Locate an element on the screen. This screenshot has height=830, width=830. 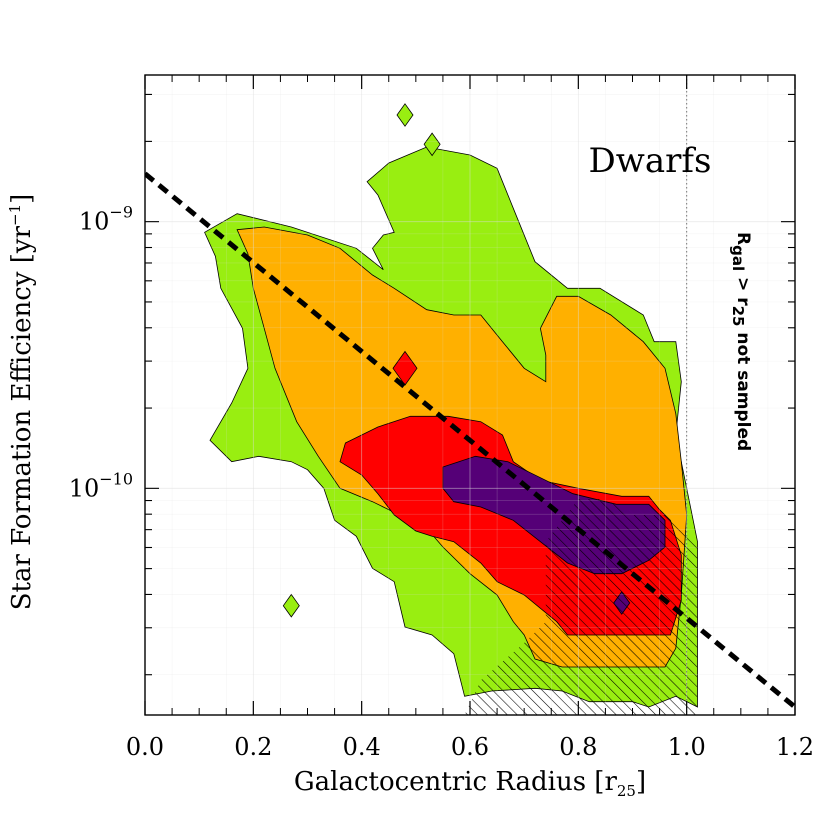
x-axis-title: Galactocentric Radius [r25] is located at coordinates (470, 783).